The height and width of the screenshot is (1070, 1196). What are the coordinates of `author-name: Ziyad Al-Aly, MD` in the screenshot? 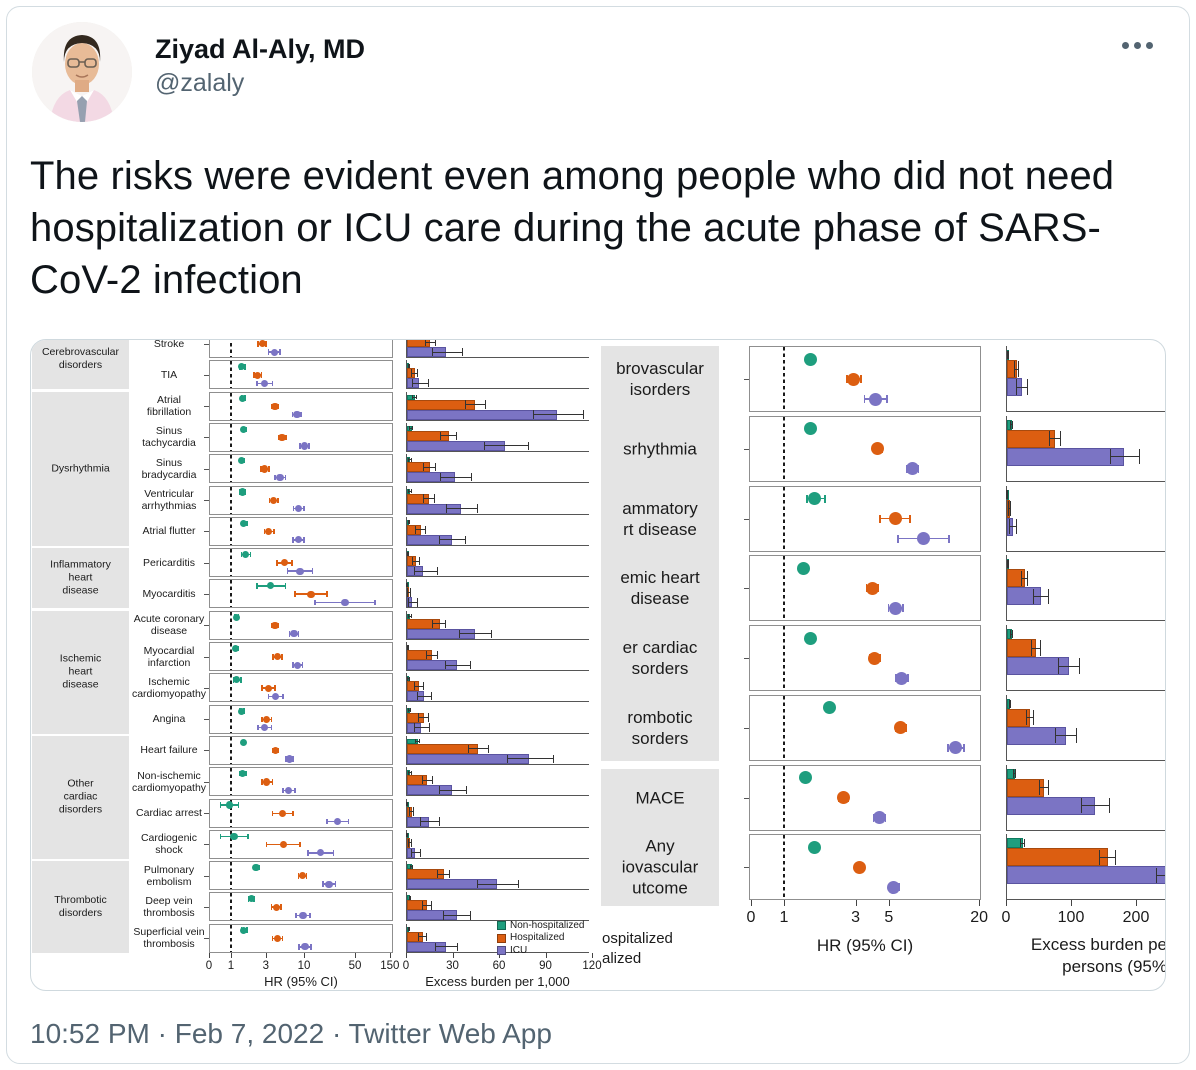 It's located at (260, 49).